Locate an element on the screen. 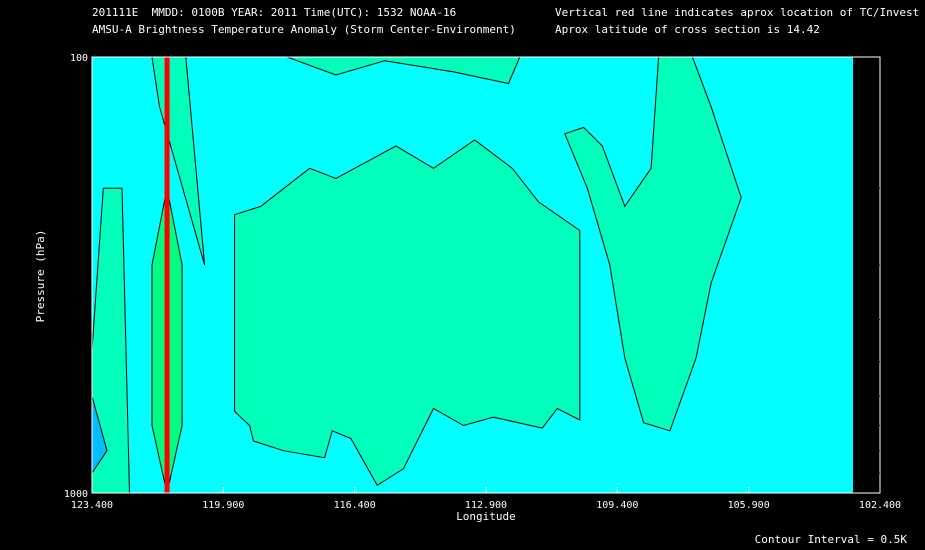 The width and height of the screenshot is (925, 550). header-note-line2: Aprox latitude of cross section is 14.42 is located at coordinates (687, 29).